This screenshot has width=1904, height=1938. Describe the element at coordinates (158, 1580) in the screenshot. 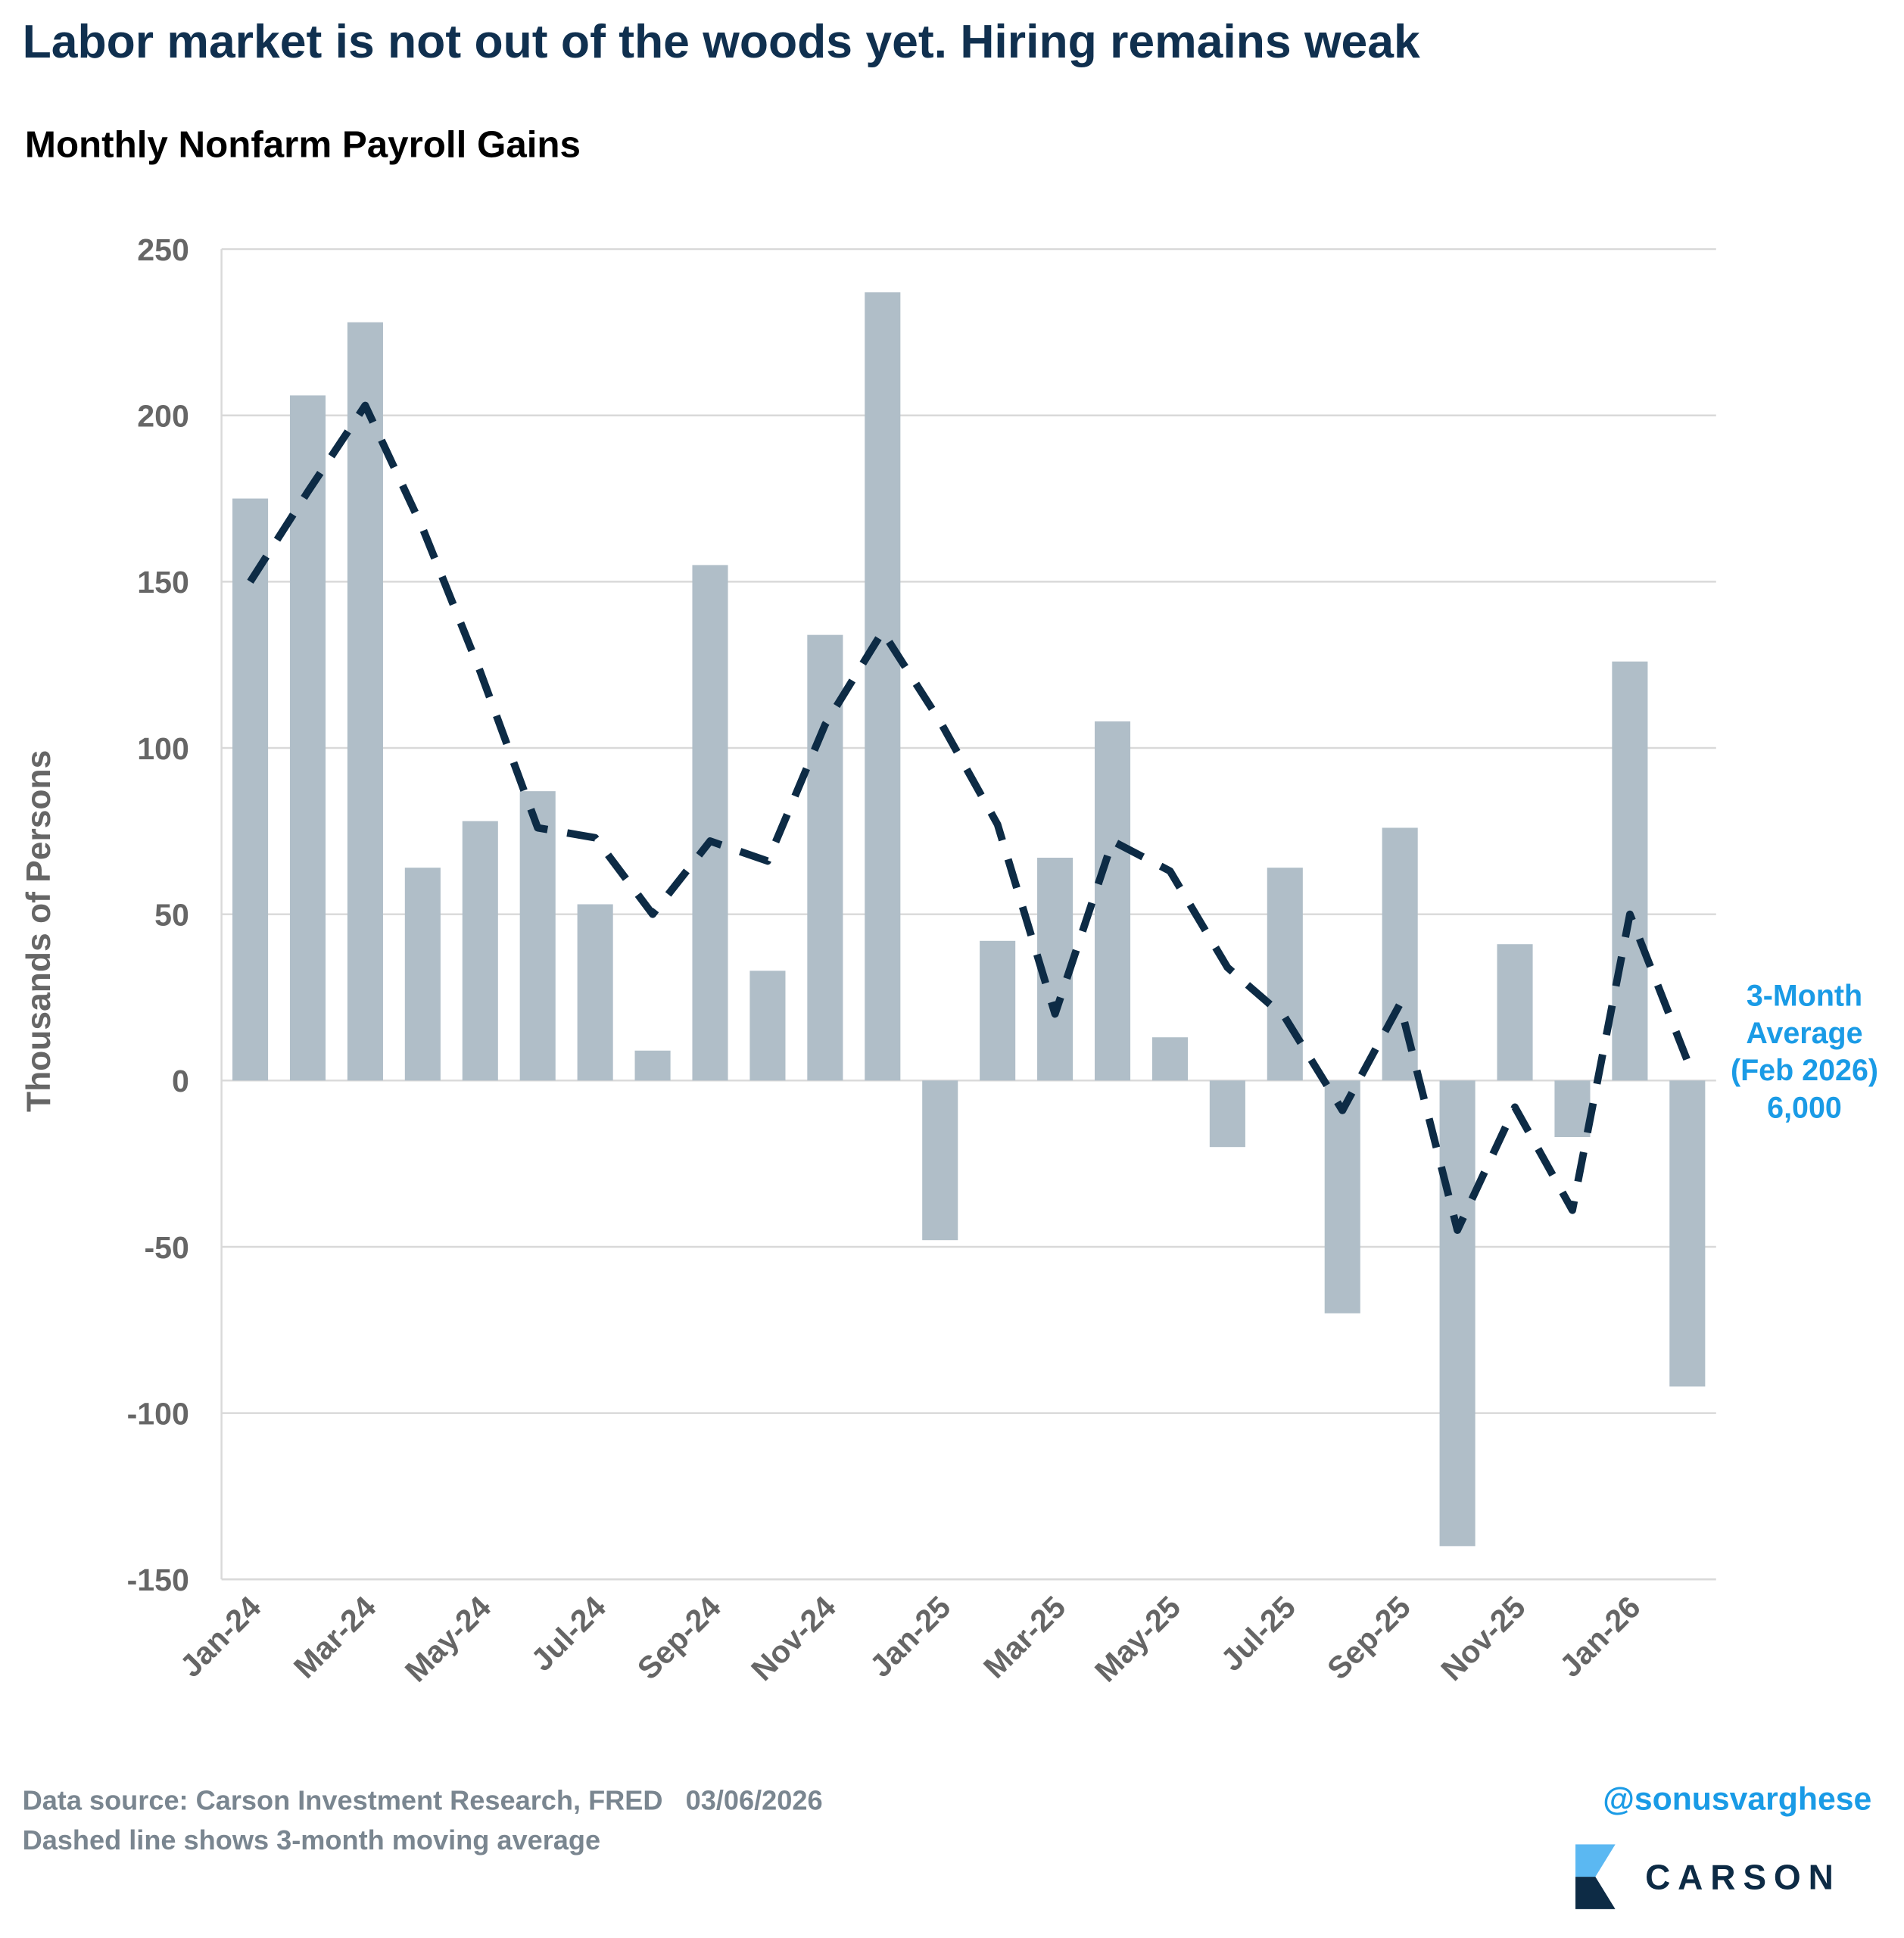

I see `y-tick-label: -150` at that location.